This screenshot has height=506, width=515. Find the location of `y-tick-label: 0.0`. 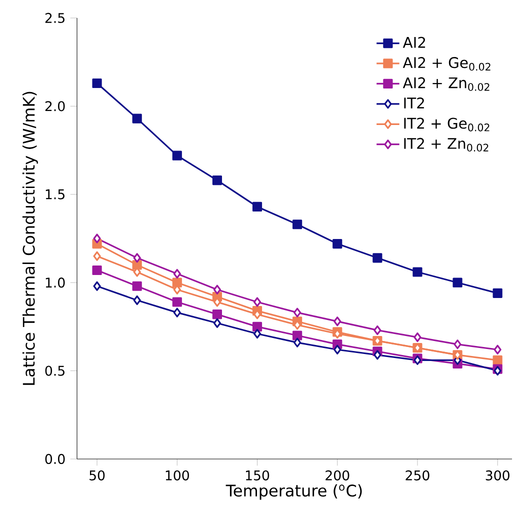

y-tick-label: 0.0 is located at coordinates (55, 459).